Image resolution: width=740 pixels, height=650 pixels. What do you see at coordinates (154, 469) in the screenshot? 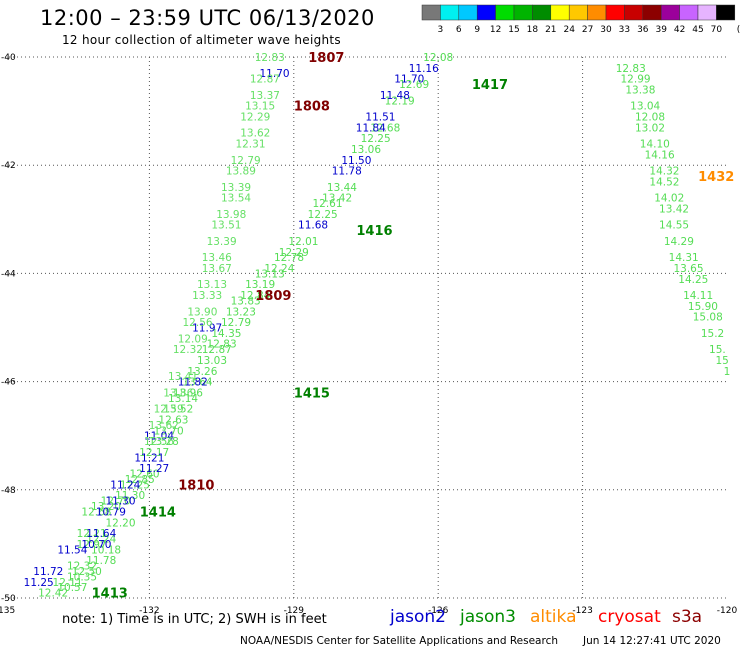
I see `wave-height-point: 11.27` at bounding box center [154, 469].